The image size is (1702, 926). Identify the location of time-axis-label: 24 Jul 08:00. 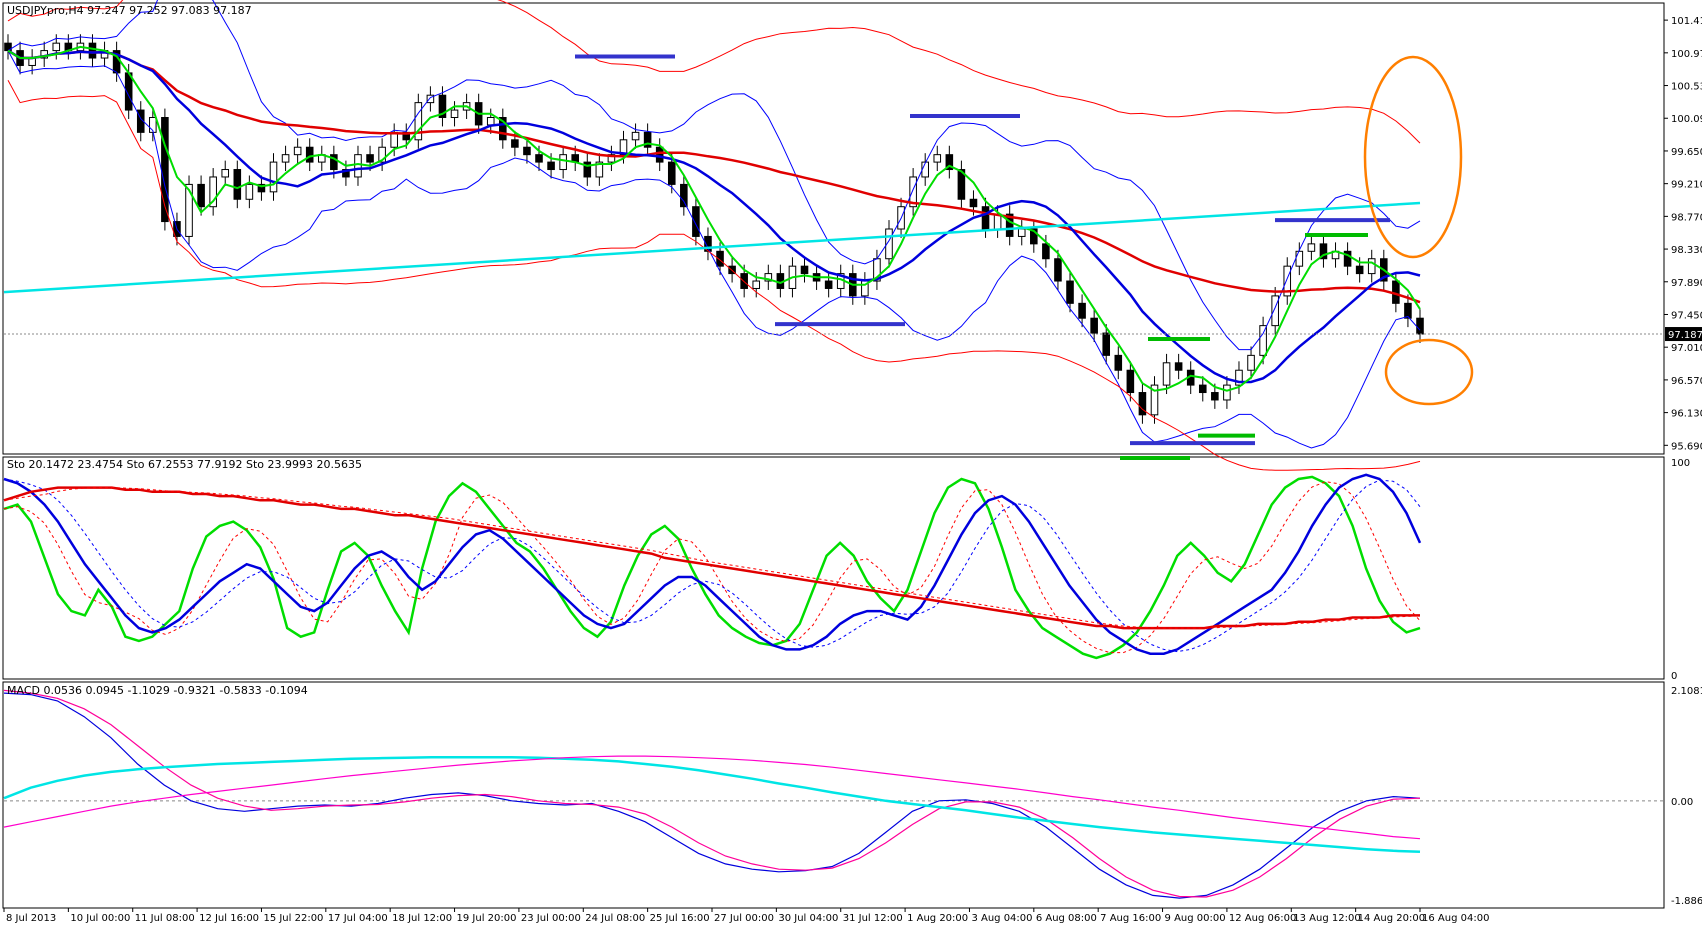
(615, 918).